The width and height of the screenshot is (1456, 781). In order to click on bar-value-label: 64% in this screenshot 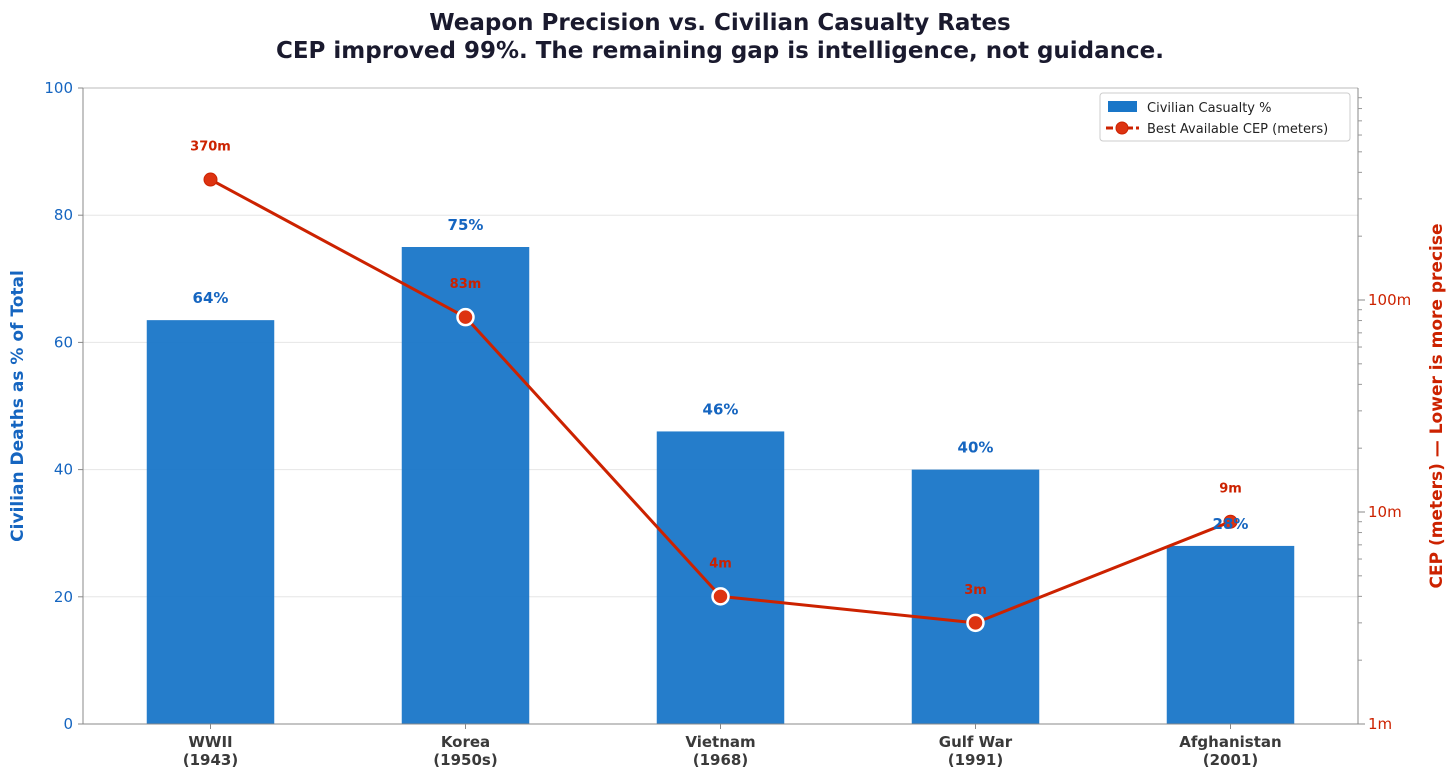, I will do `click(211, 298)`.